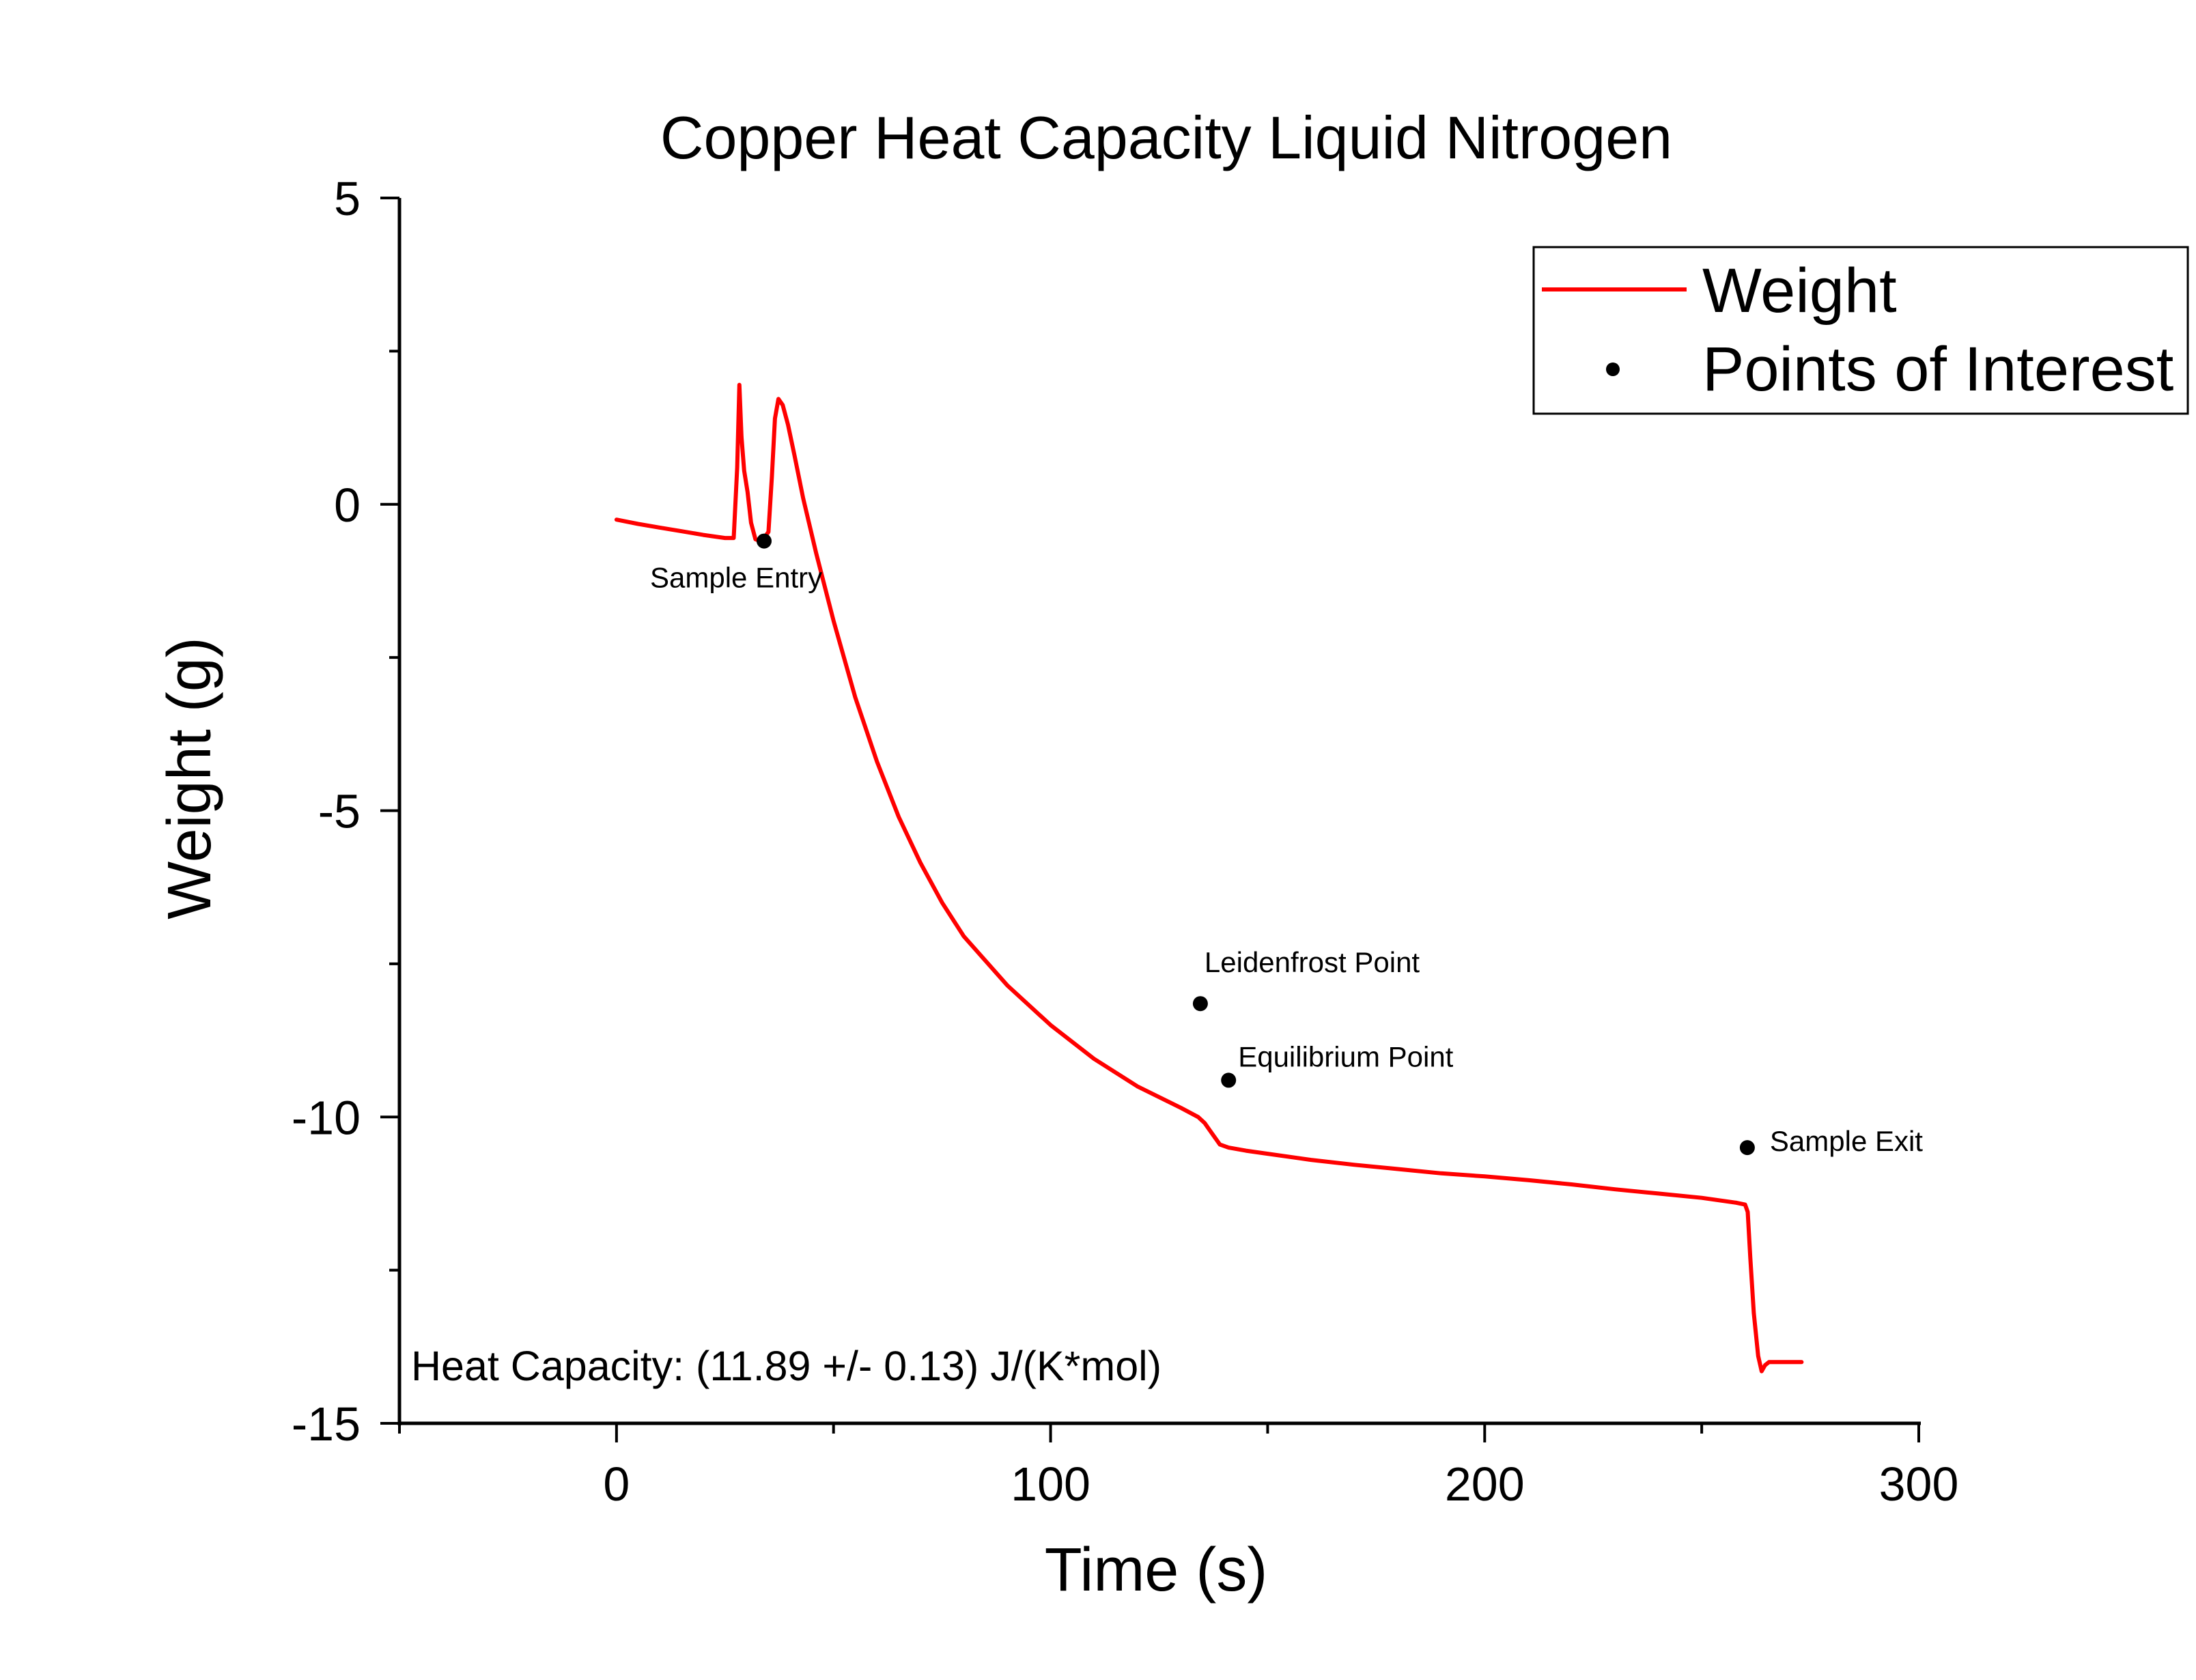  Describe the element at coordinates (190, 778) in the screenshot. I see `y-axis-label: Weight (g)` at that location.